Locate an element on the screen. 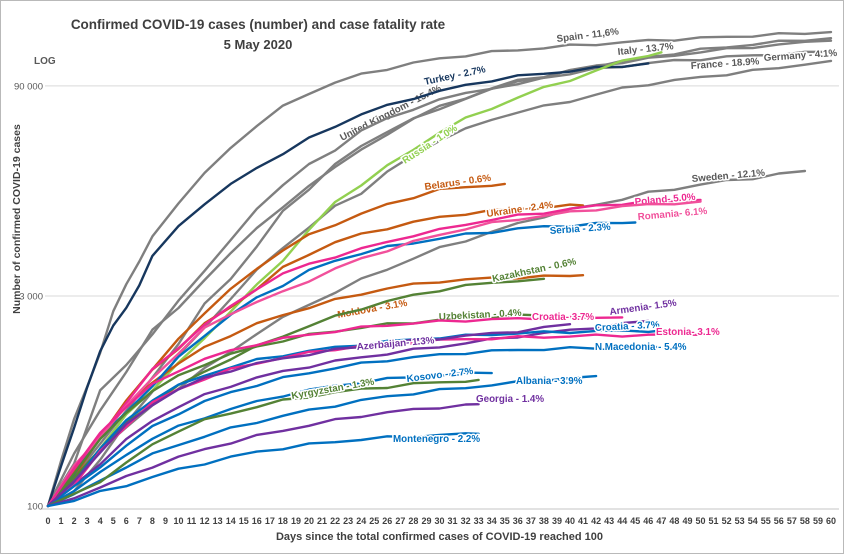  x-axis-tick: 22 is located at coordinates (335, 521).